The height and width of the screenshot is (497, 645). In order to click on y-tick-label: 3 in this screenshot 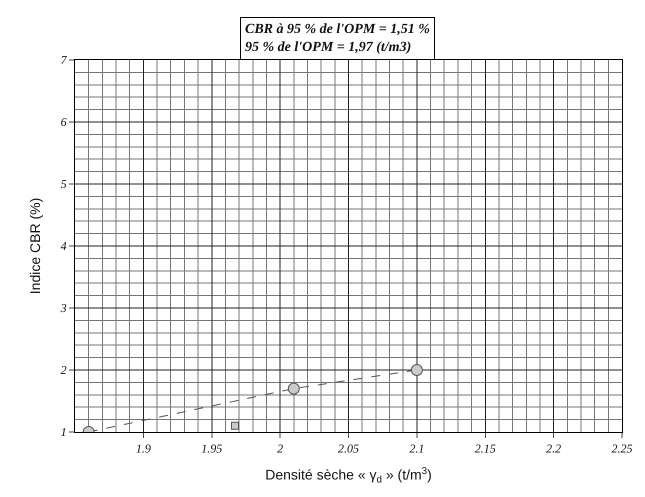, I will do `click(63, 308)`.